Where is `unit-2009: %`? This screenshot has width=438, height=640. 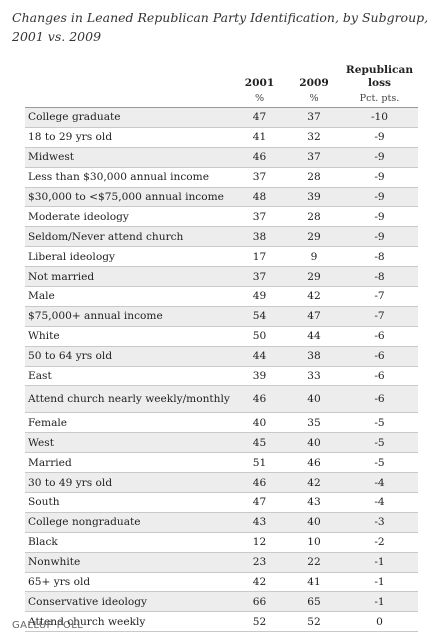
unit-2009: % is located at coordinates (314, 99).